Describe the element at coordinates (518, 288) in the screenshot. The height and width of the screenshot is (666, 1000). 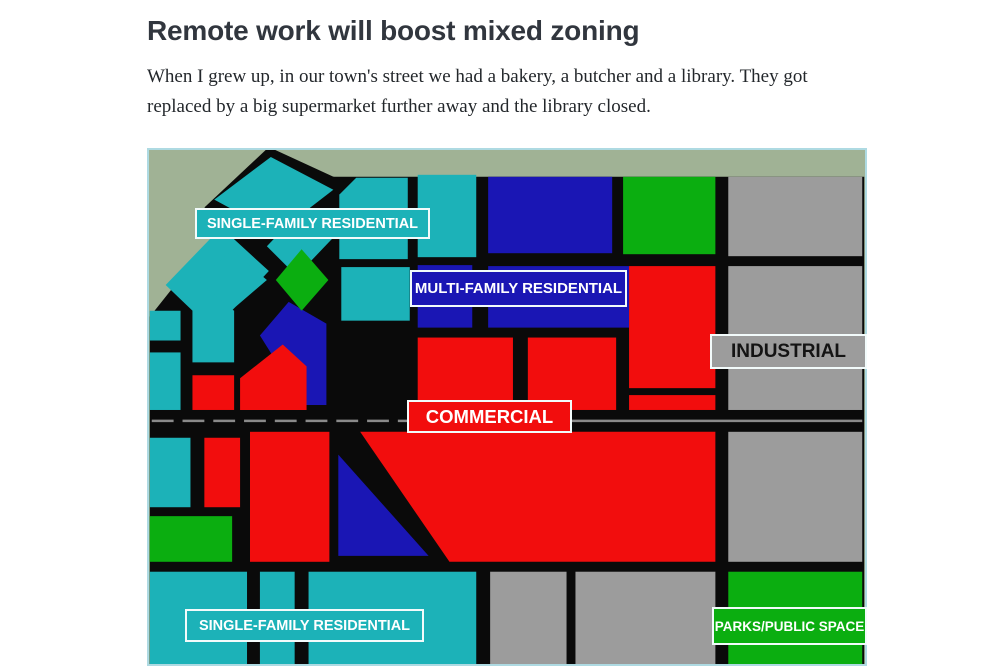
I see `label-multi-family: MULTI-FAMILY RESIDENTIAL` at that location.